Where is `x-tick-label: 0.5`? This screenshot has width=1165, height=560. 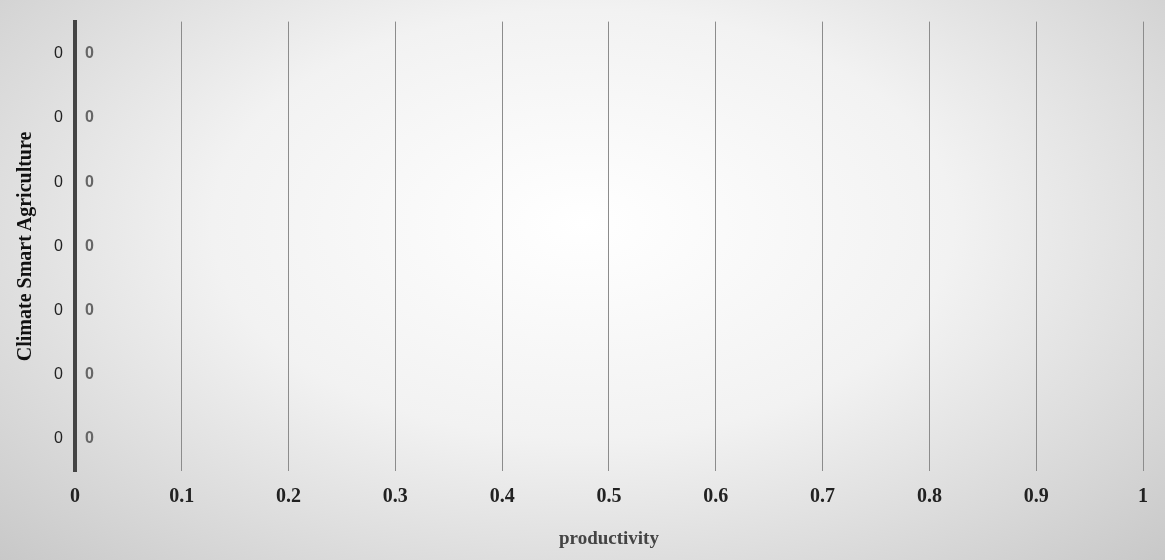
x-tick-label: 0.5 is located at coordinates (609, 495).